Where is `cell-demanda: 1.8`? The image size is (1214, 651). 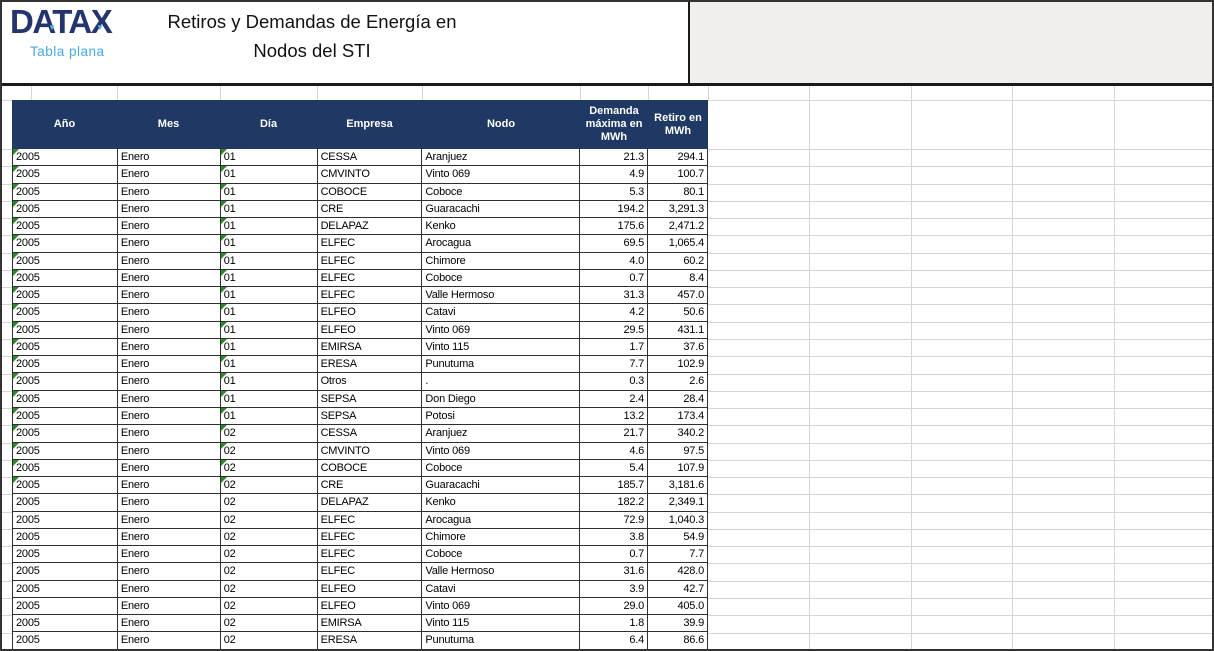
cell-demanda: 1.8 is located at coordinates (614, 623).